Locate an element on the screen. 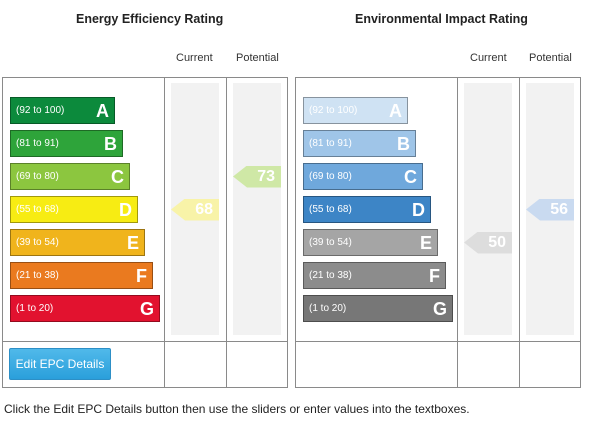  energy-potential-slider-track is located at coordinates (257, 209).